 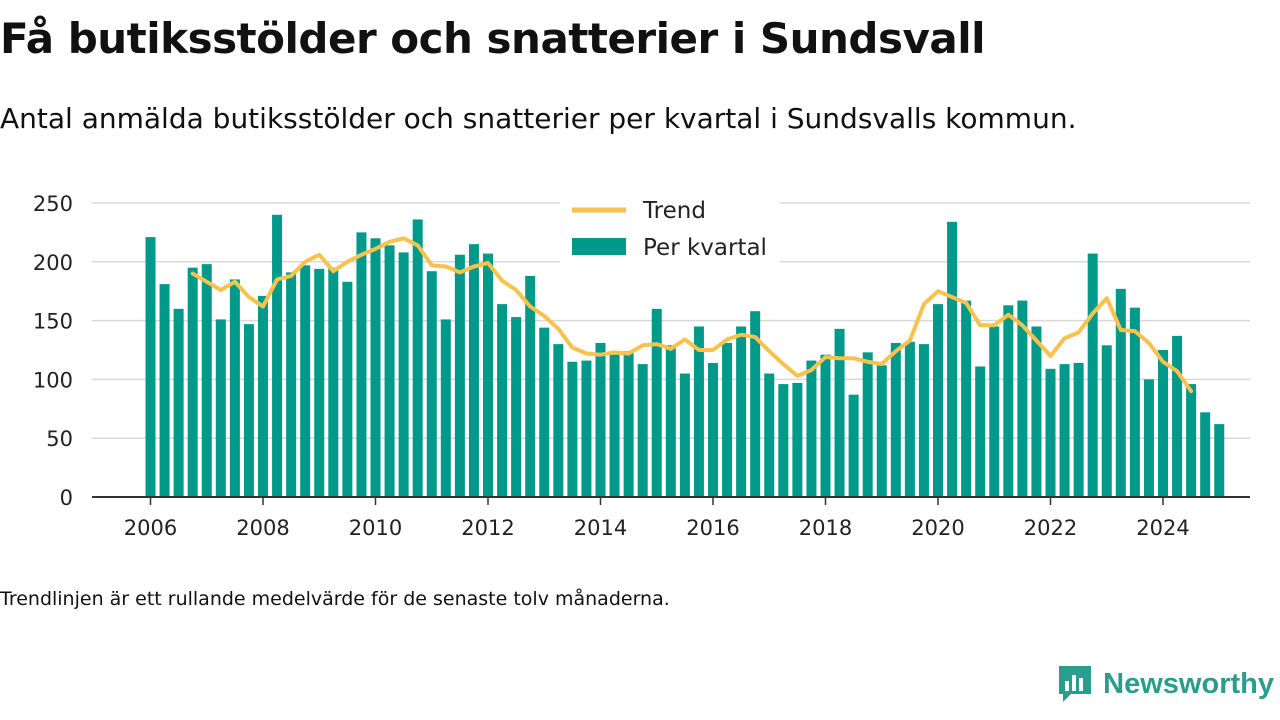 What do you see at coordinates (670, 228) in the screenshot?
I see `legend: Trend Per kvartal` at bounding box center [670, 228].